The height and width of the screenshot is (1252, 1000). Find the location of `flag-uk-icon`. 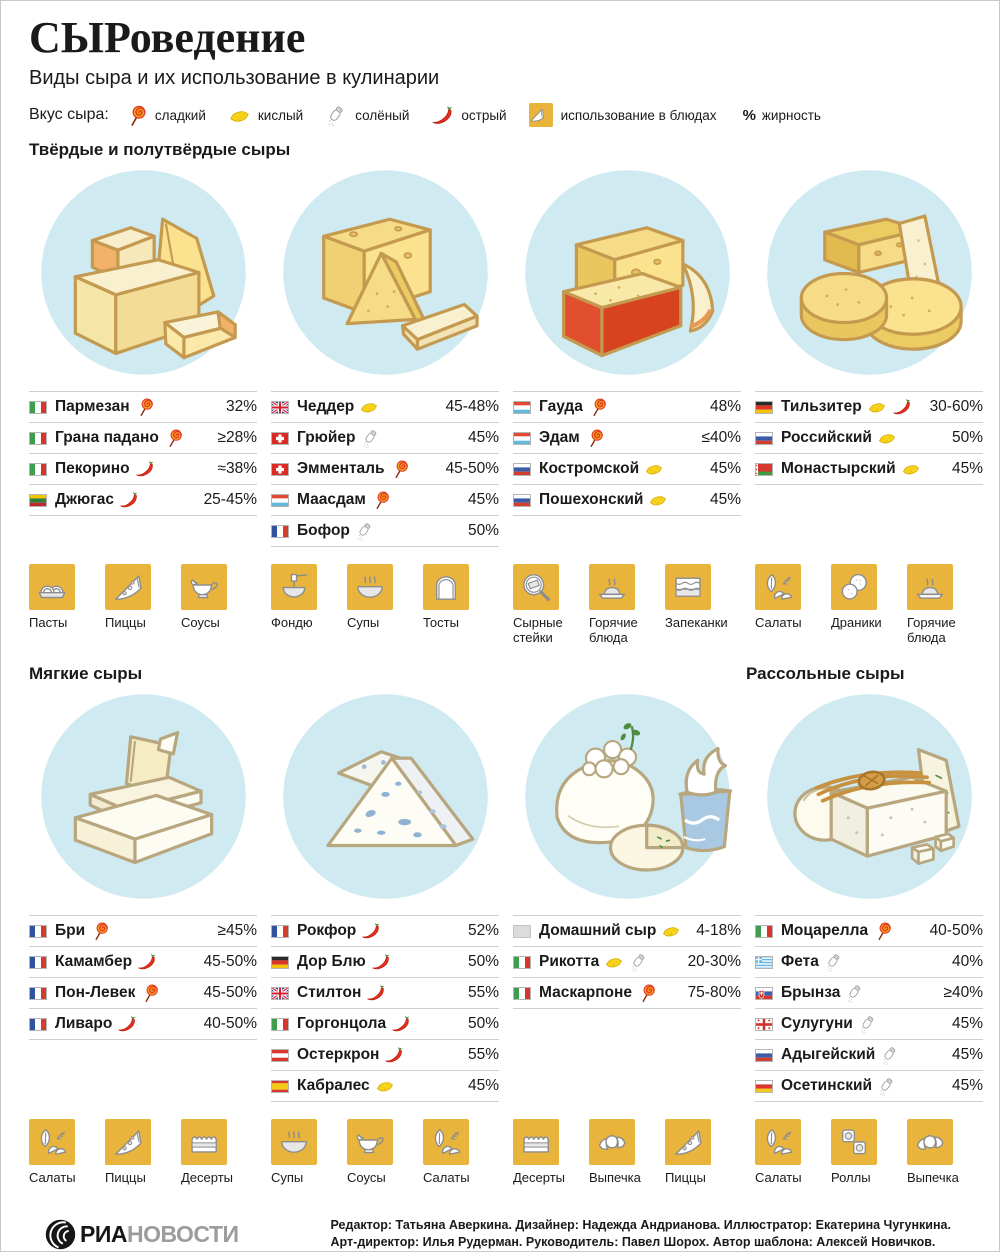

flag-uk-icon is located at coordinates (280, 993).